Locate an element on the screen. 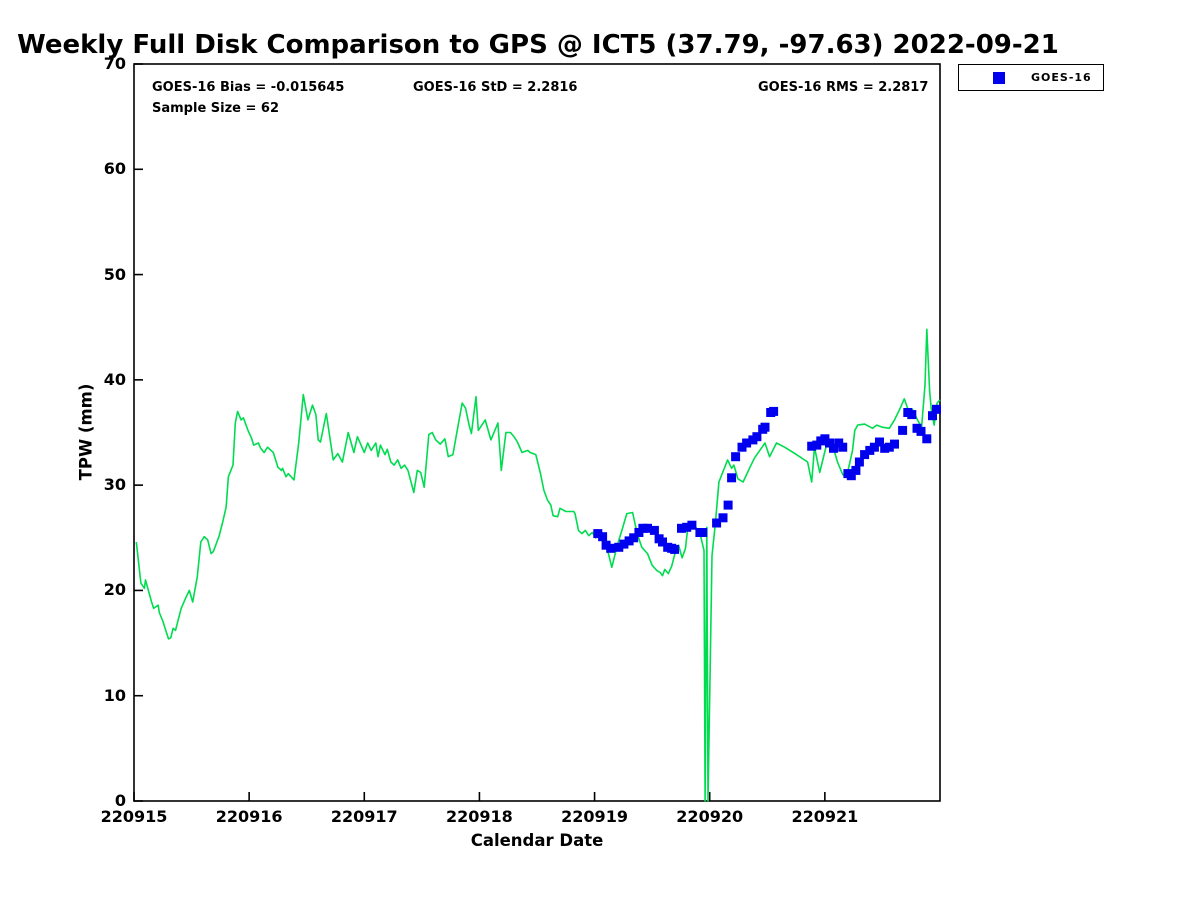 The image size is (1200, 900). y-tick-label: 70 is located at coordinates (114, 63).